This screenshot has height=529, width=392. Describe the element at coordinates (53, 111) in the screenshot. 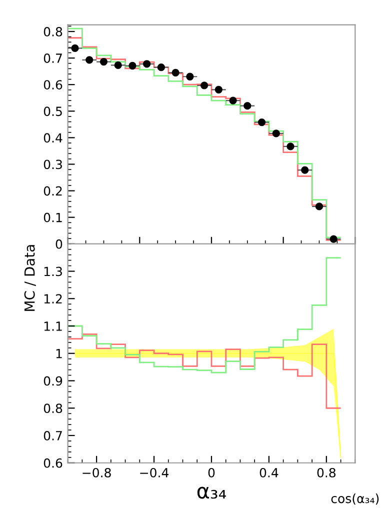

I see `y-tick-label: 0.5` at that location.